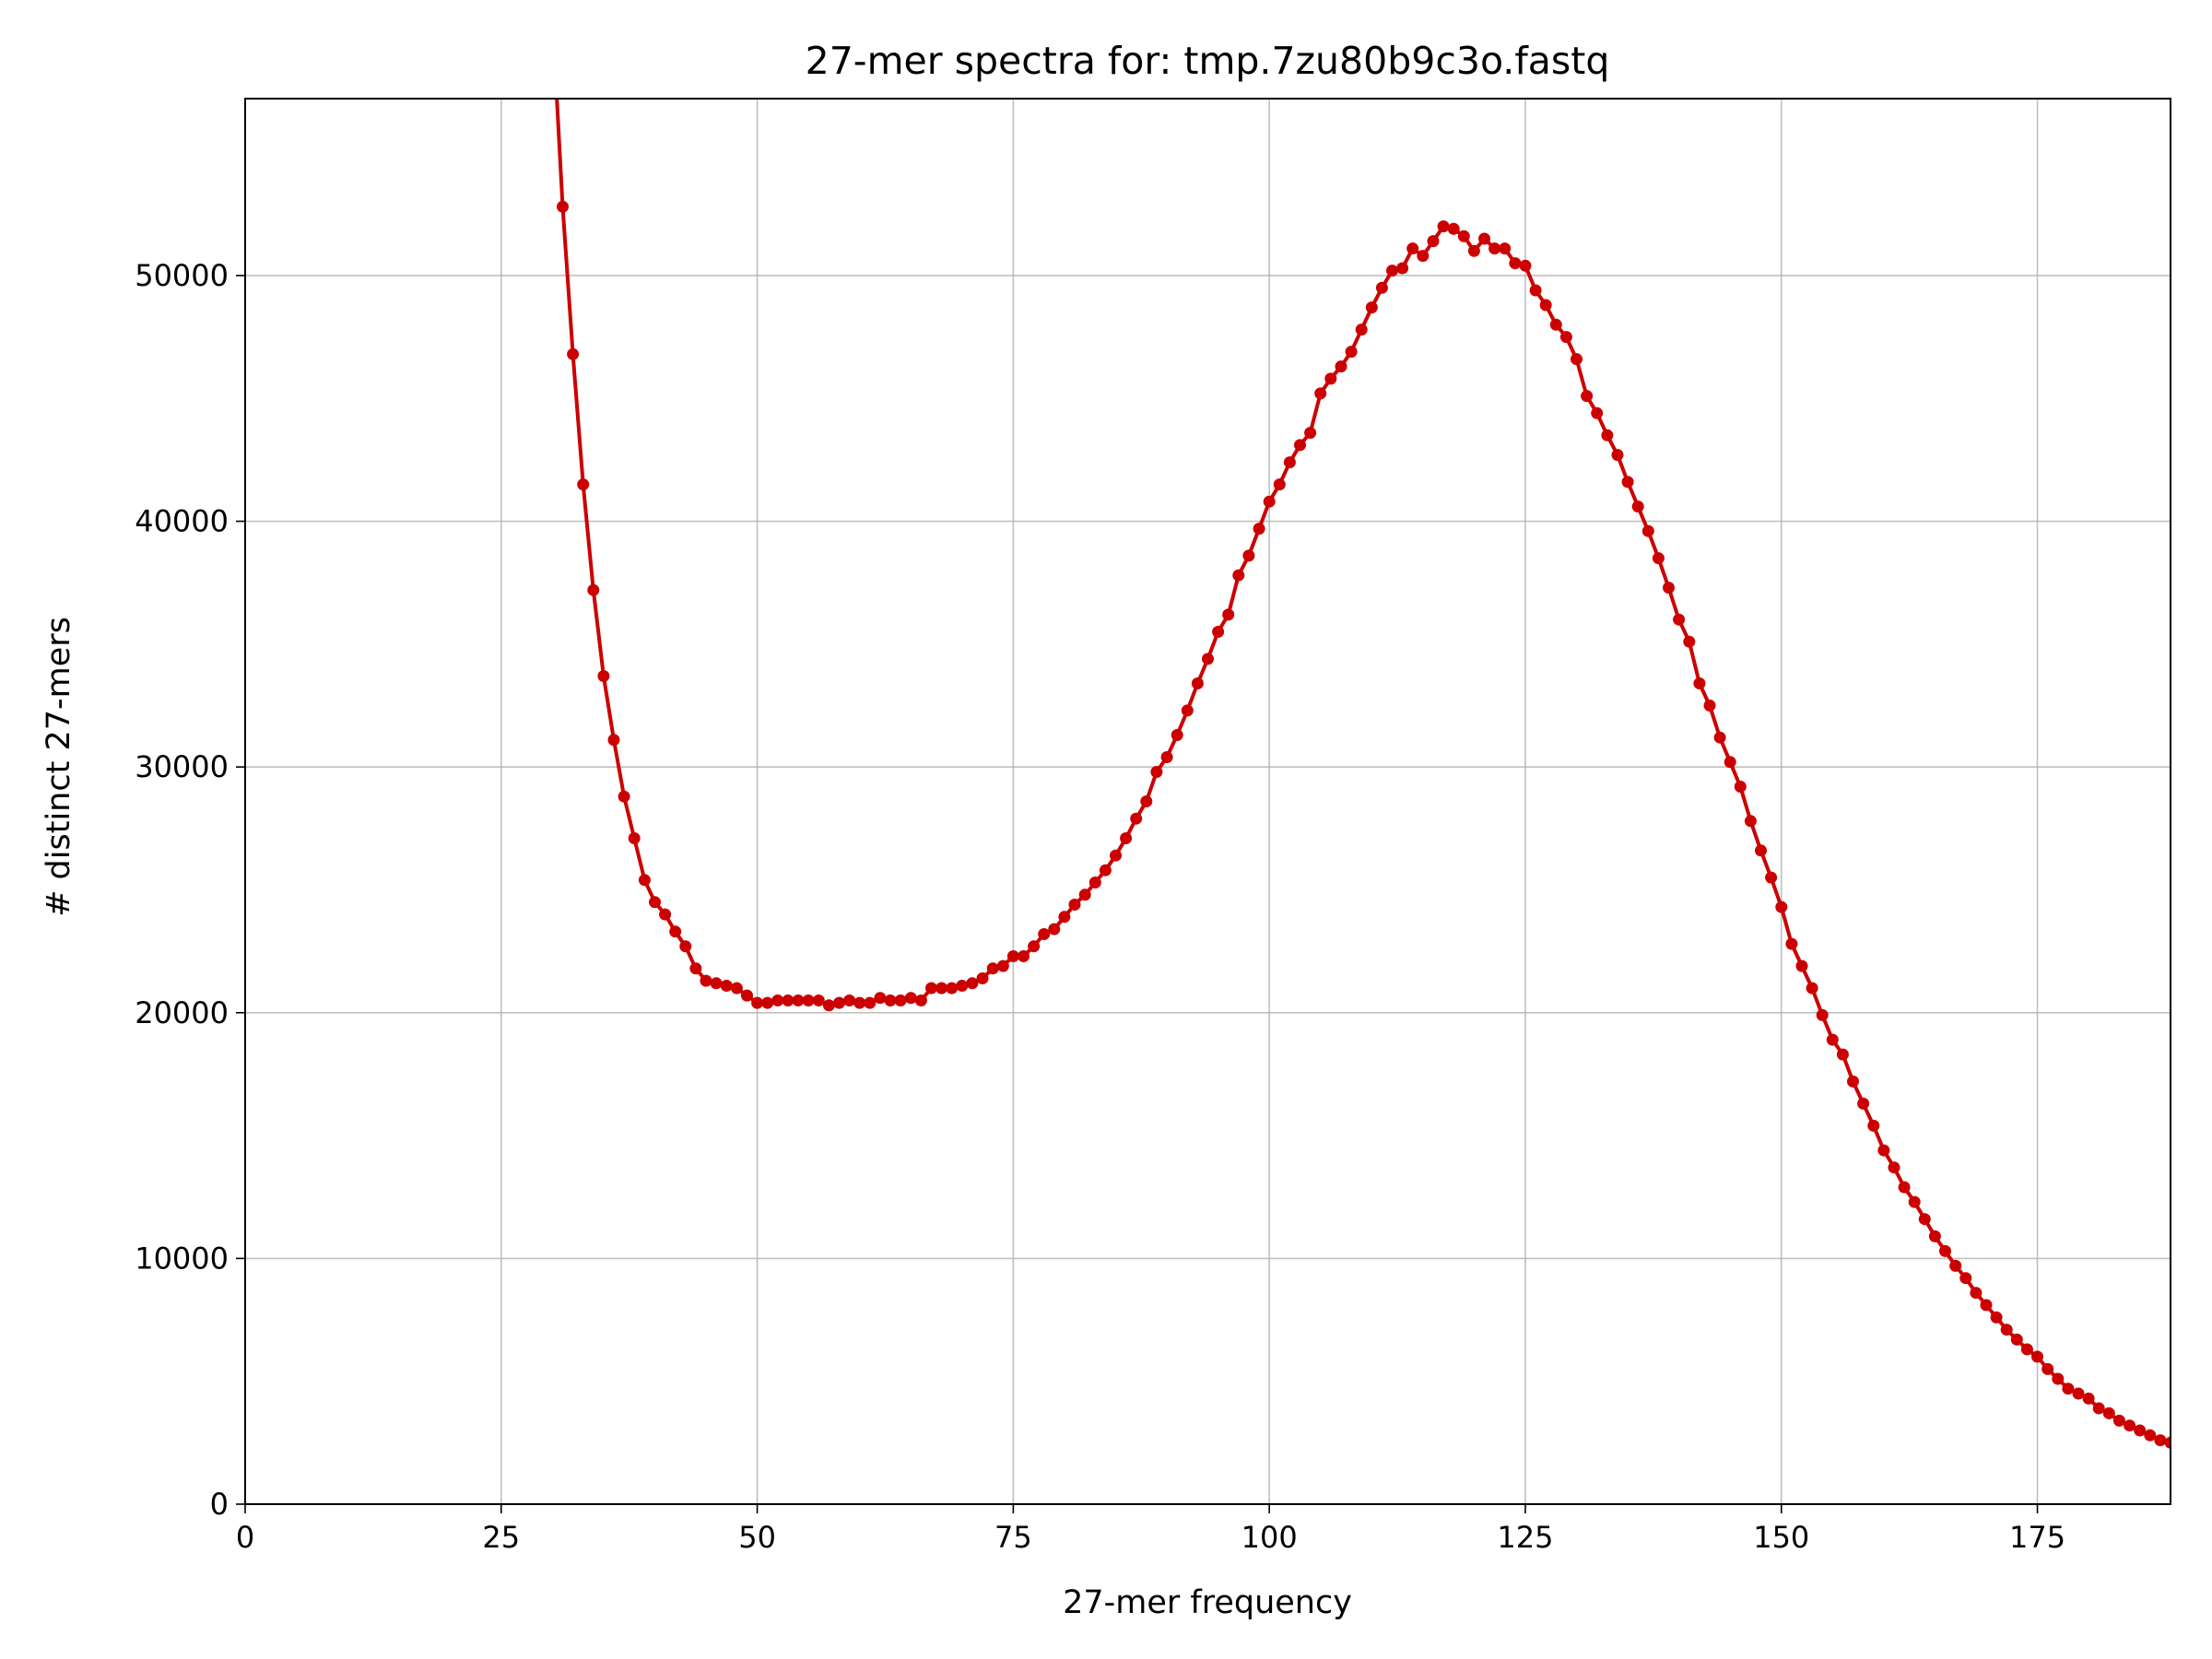  Describe the element at coordinates (2037, 1537) in the screenshot. I see `x-tick-label: 175` at that location.